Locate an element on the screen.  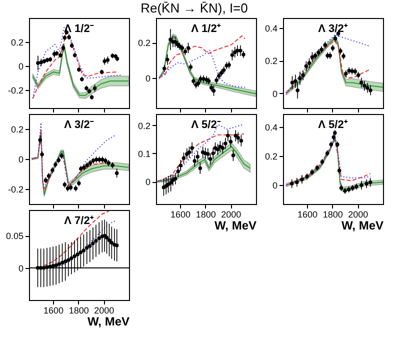
text: Λ 5/2⁻ is located at coordinates (206, 125).